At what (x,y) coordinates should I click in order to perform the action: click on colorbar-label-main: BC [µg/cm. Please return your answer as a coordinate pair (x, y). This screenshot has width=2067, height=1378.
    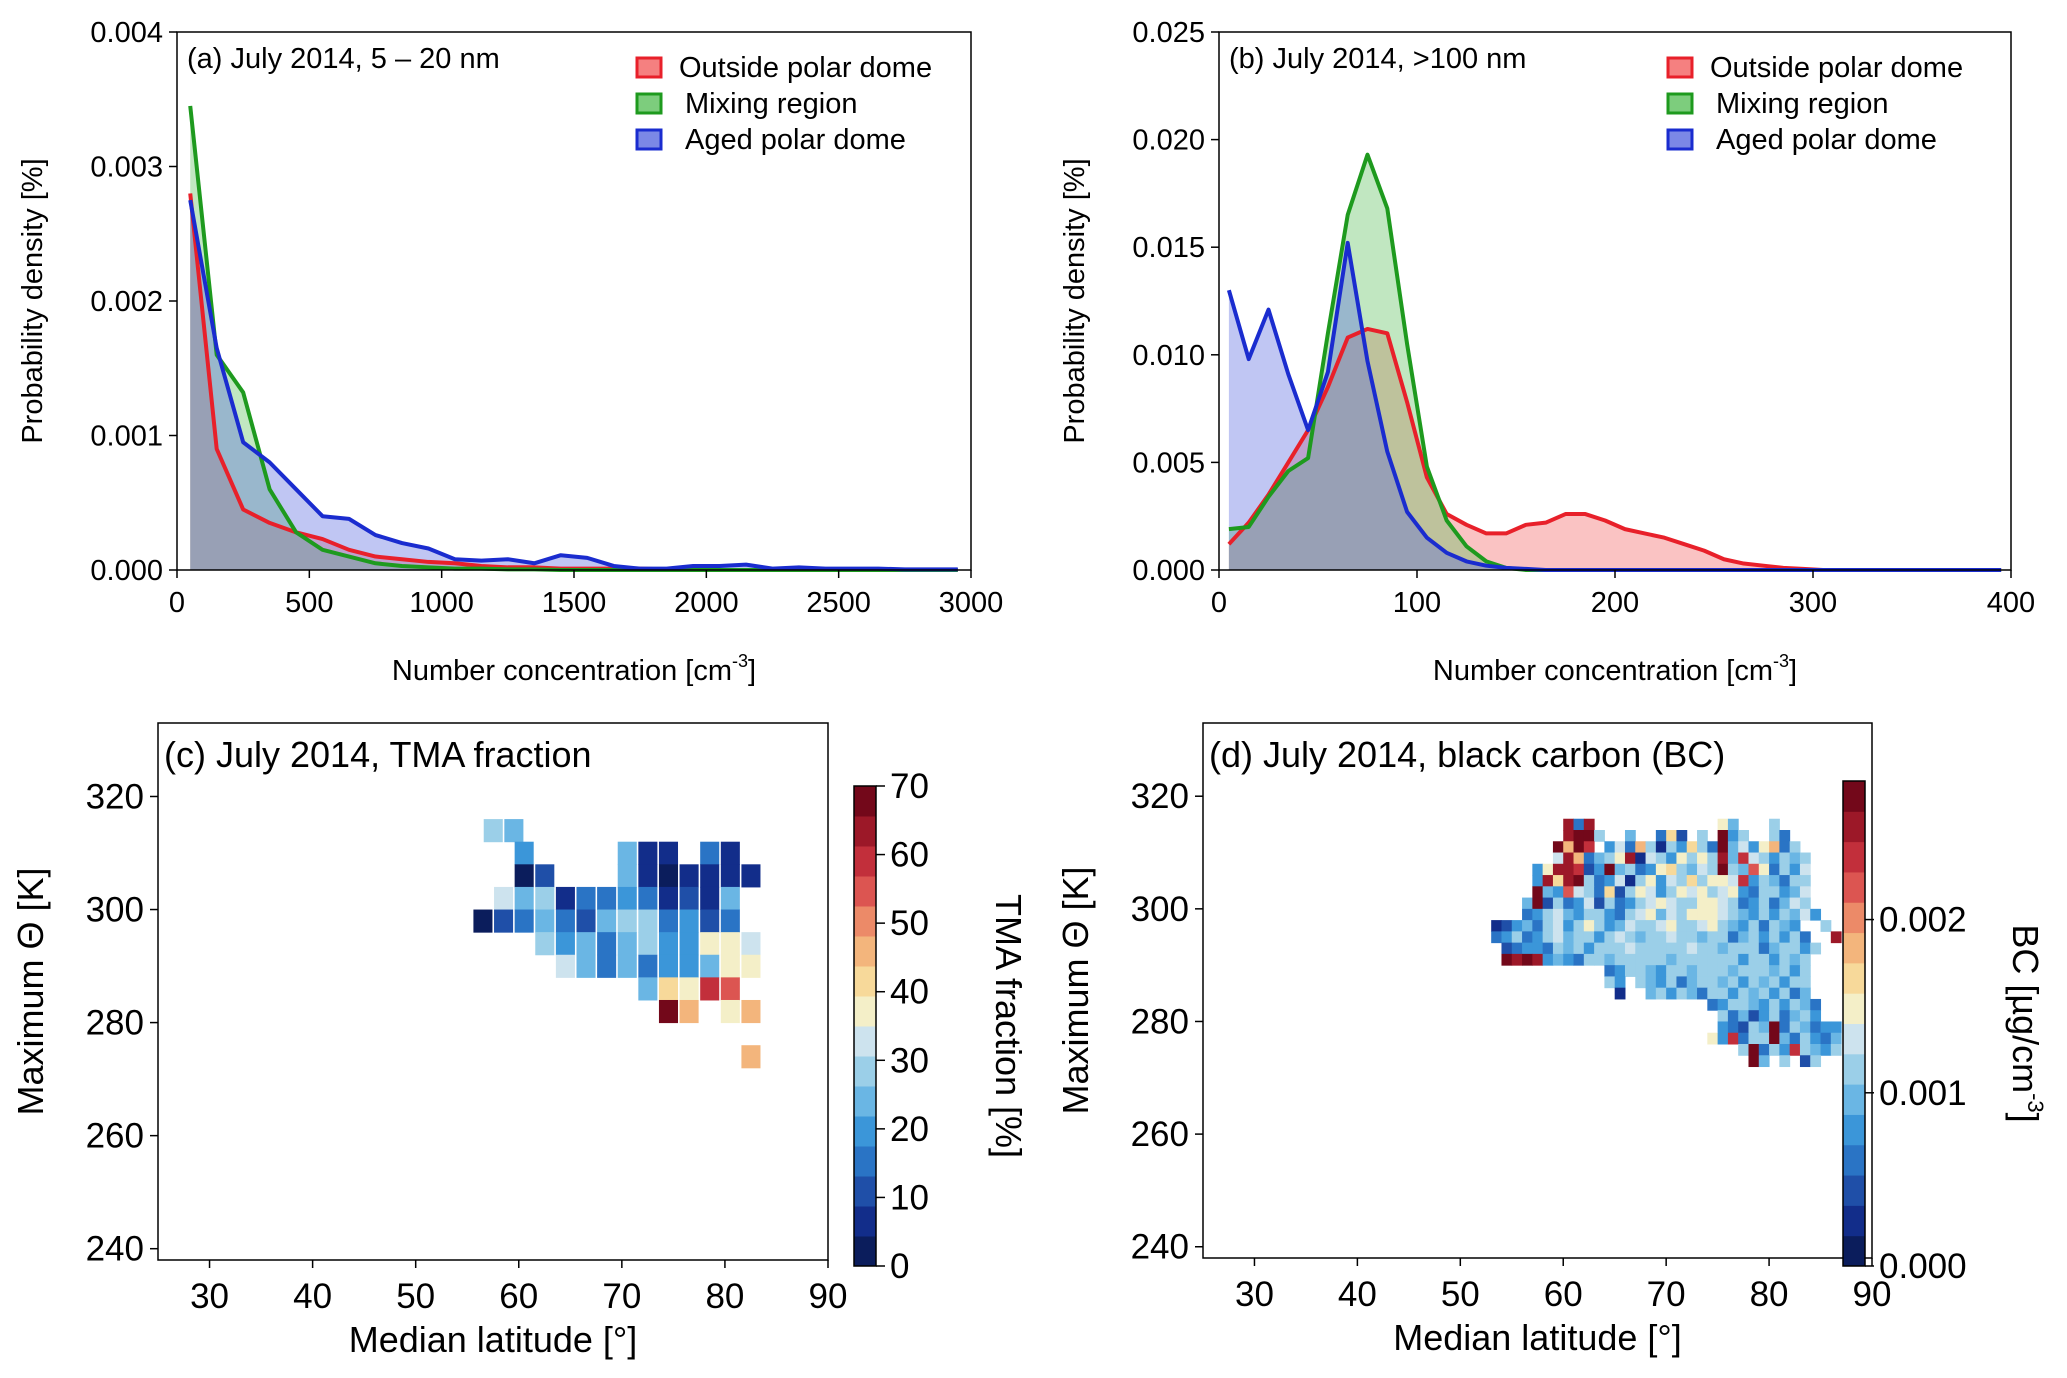
    Looking at the image, I should click on (2025, 1008).